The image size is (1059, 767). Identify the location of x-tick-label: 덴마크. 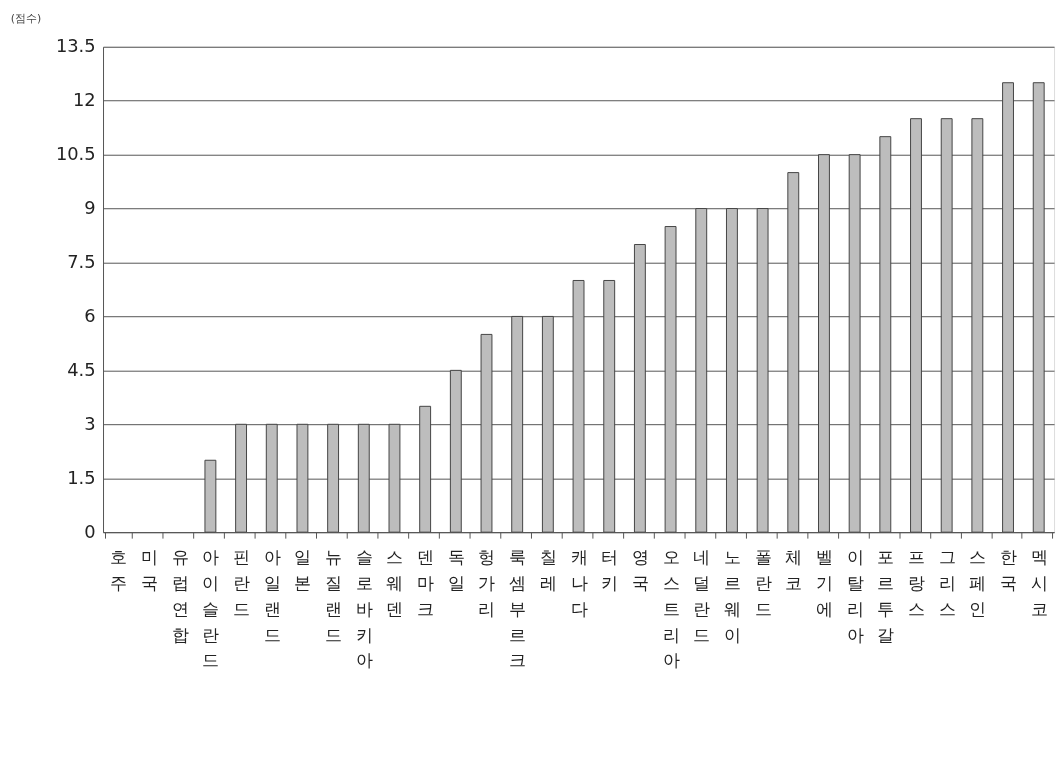
(426, 583).